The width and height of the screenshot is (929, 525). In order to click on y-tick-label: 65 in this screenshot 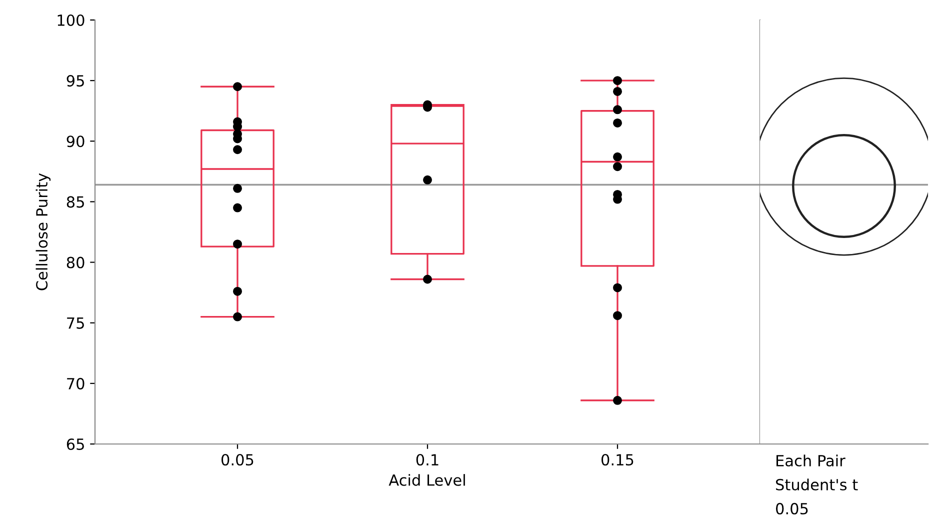, I will do `click(75, 444)`.